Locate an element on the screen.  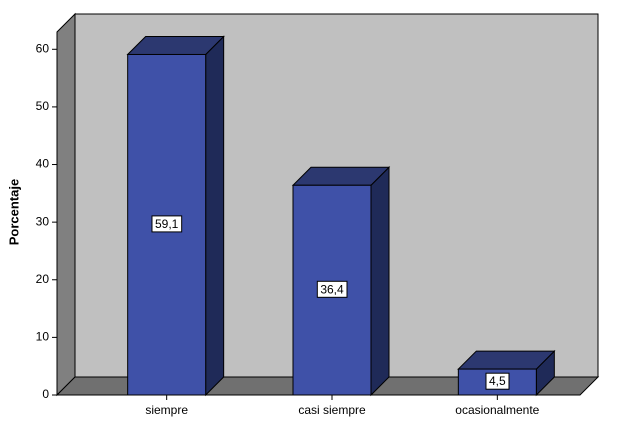
y-tick-label: 20 is located at coordinates (43, 279).